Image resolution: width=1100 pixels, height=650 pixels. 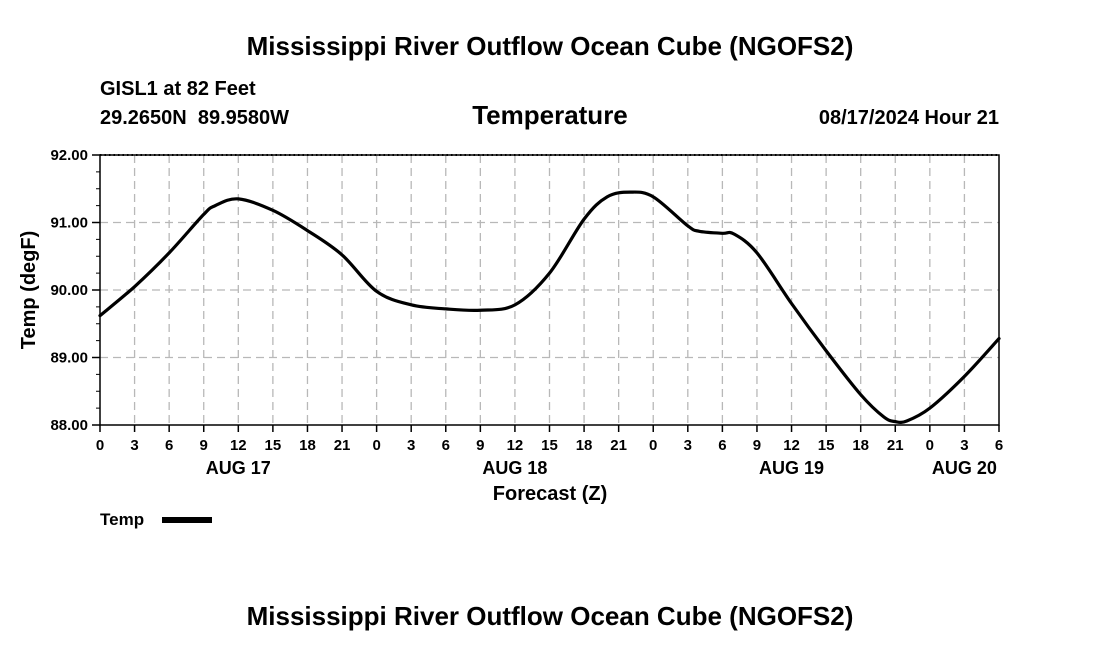 What do you see at coordinates (238, 468) in the screenshot?
I see `day-label: AUG 17` at bounding box center [238, 468].